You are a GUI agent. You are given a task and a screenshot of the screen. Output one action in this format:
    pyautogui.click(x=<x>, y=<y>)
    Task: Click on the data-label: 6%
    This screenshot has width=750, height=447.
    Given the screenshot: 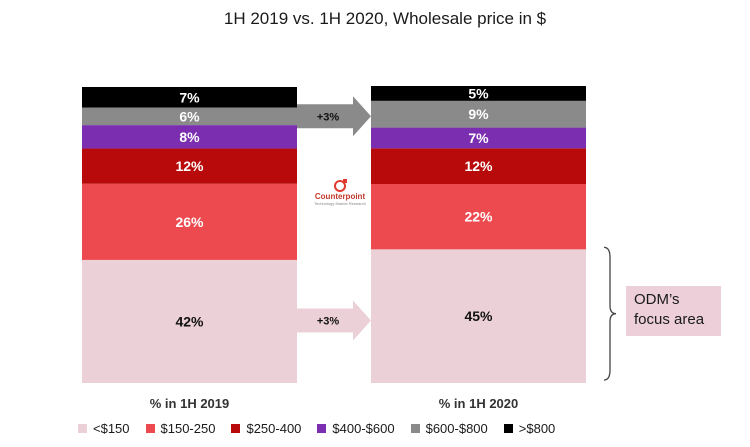 What is the action you would take?
    pyautogui.click(x=189, y=116)
    